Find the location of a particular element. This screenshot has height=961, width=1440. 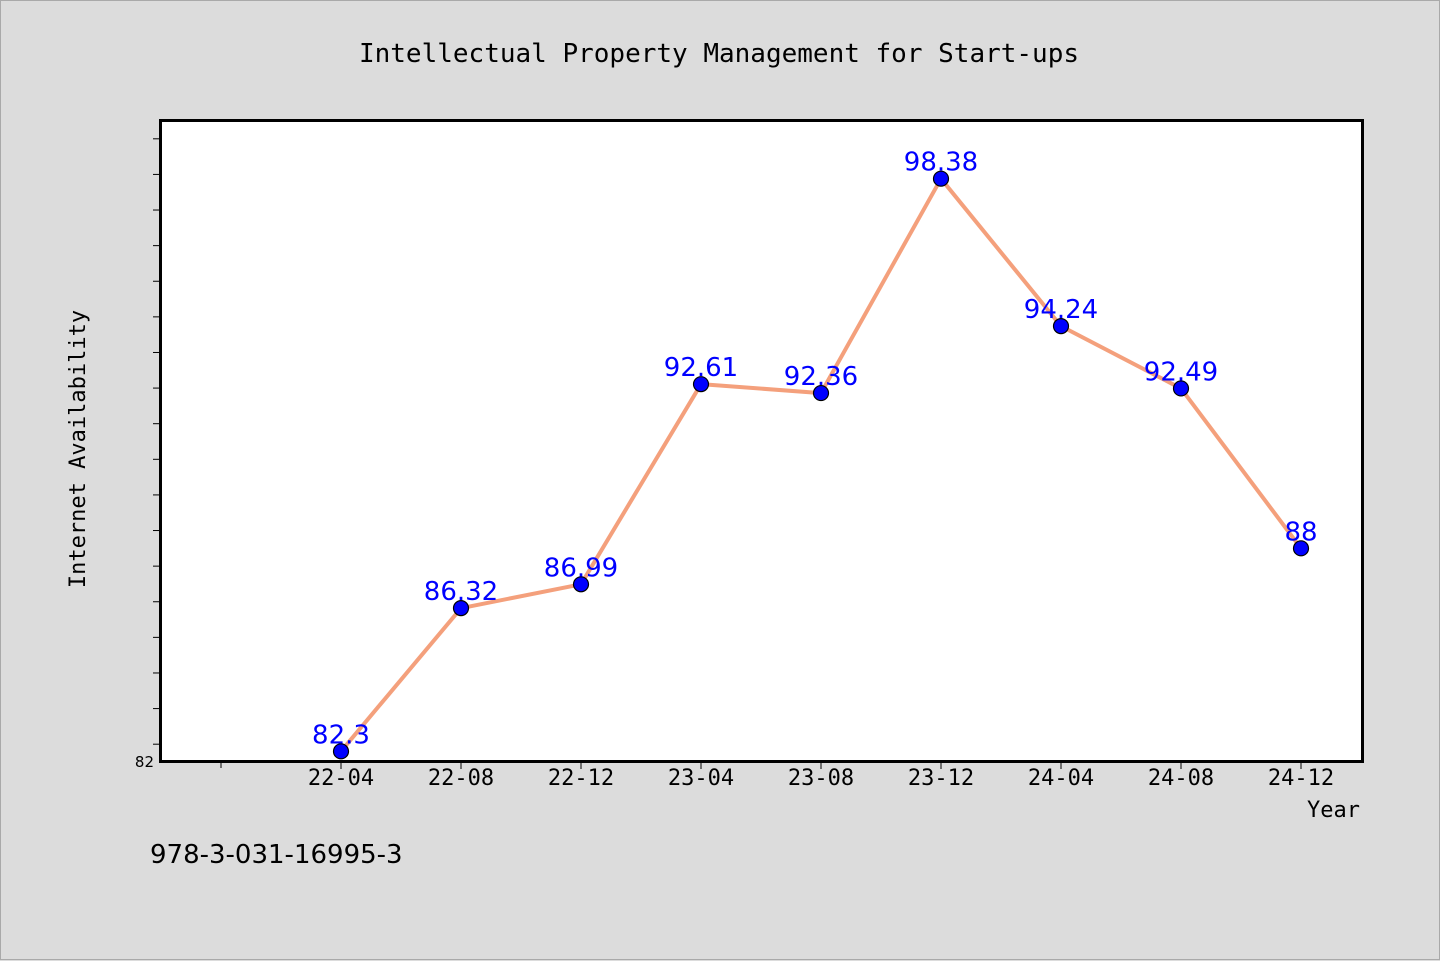

x-tick-label: 23-04 is located at coordinates (701, 778).